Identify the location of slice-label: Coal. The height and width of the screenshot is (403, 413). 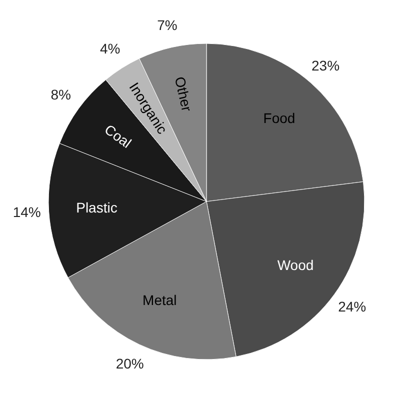
(118, 136).